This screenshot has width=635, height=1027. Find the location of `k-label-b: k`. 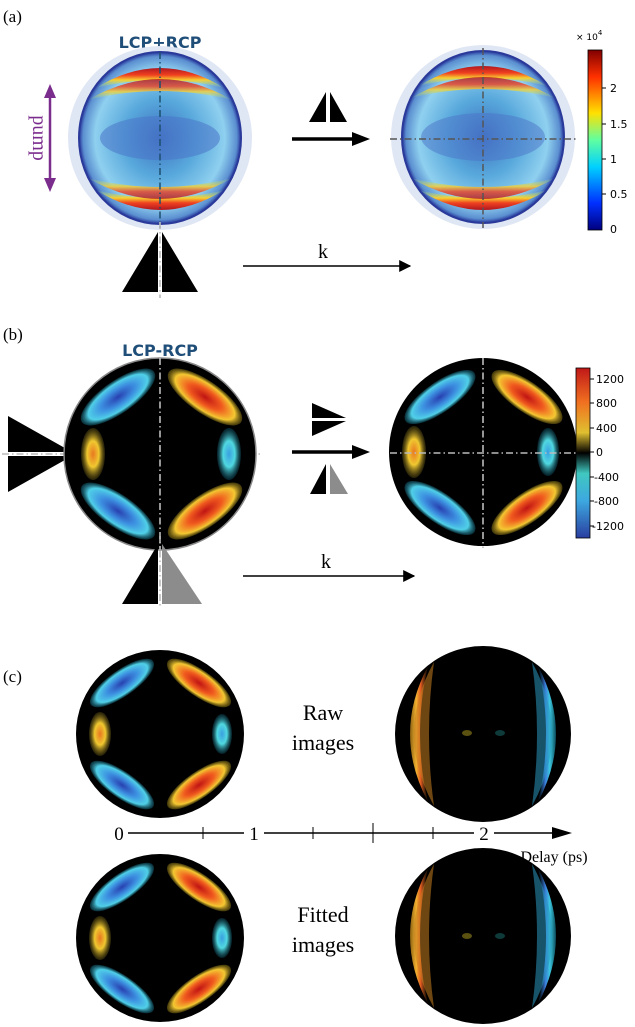

k-label-b: k is located at coordinates (326, 562).